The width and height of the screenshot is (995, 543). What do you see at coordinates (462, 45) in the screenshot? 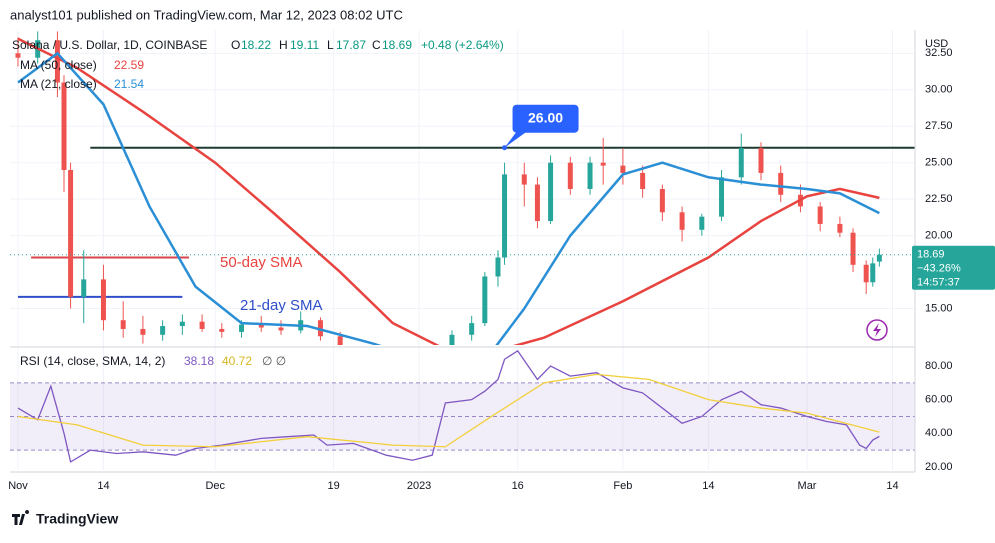
I see `ohlc-change: +0.48 (+2.64%)` at bounding box center [462, 45].